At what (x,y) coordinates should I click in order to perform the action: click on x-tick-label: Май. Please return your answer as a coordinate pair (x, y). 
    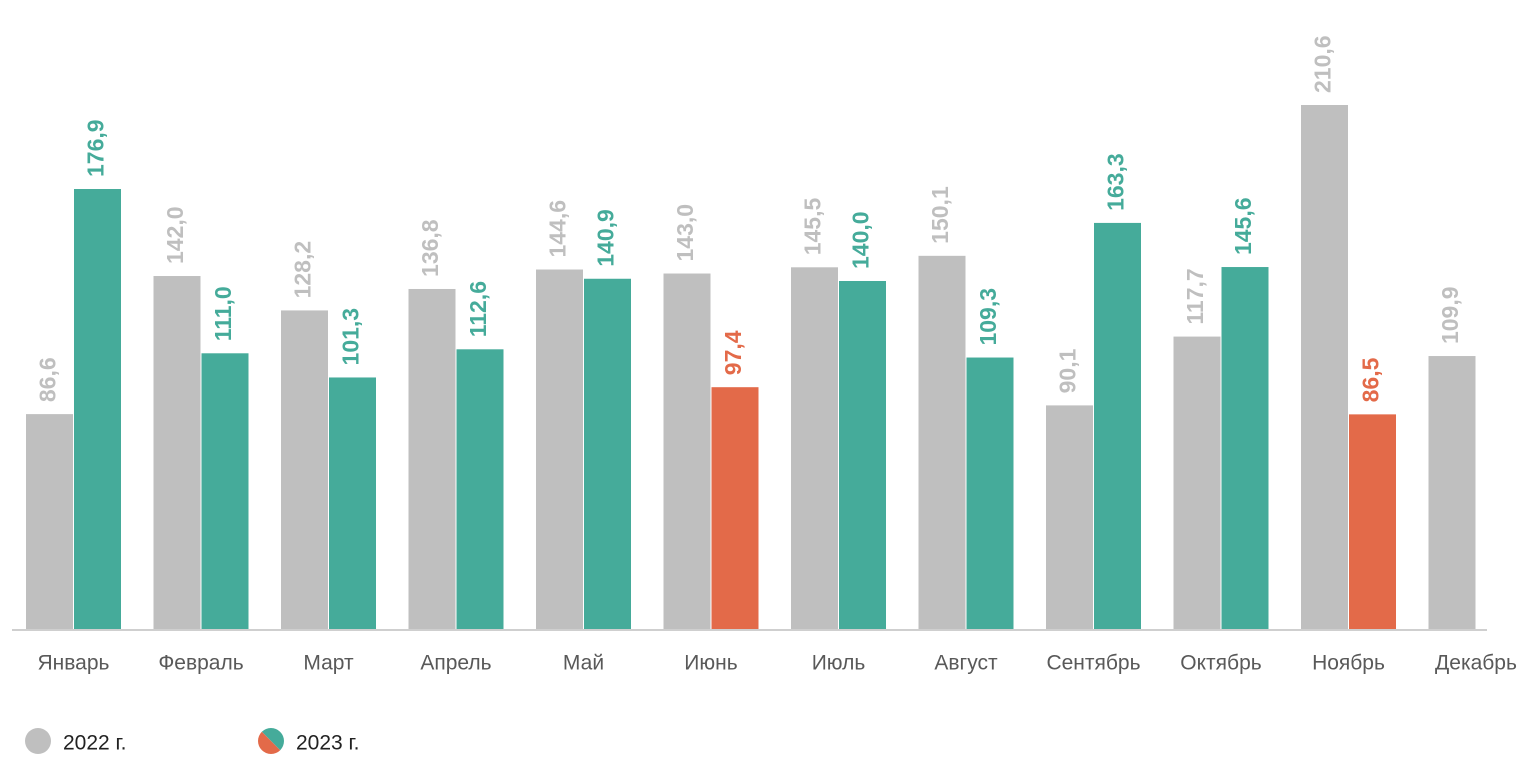
    Looking at the image, I should click on (583, 663).